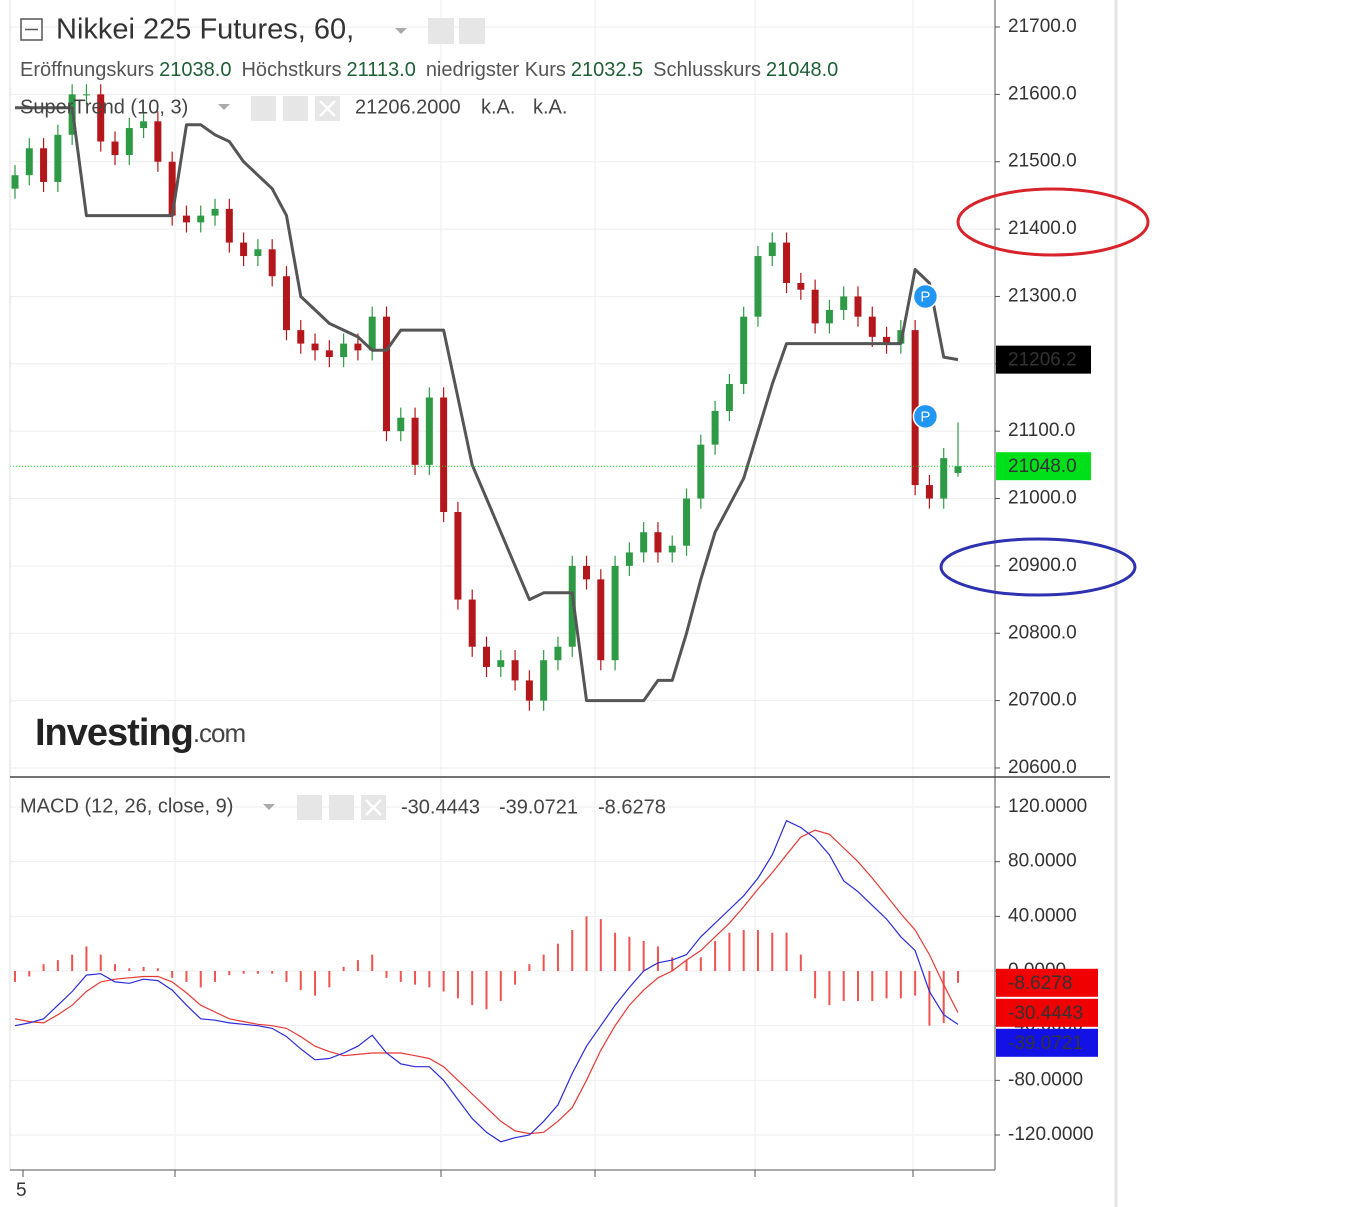 This screenshot has width=1351, height=1207. I want to click on watermark-brand: Investing.com, so click(140, 733).